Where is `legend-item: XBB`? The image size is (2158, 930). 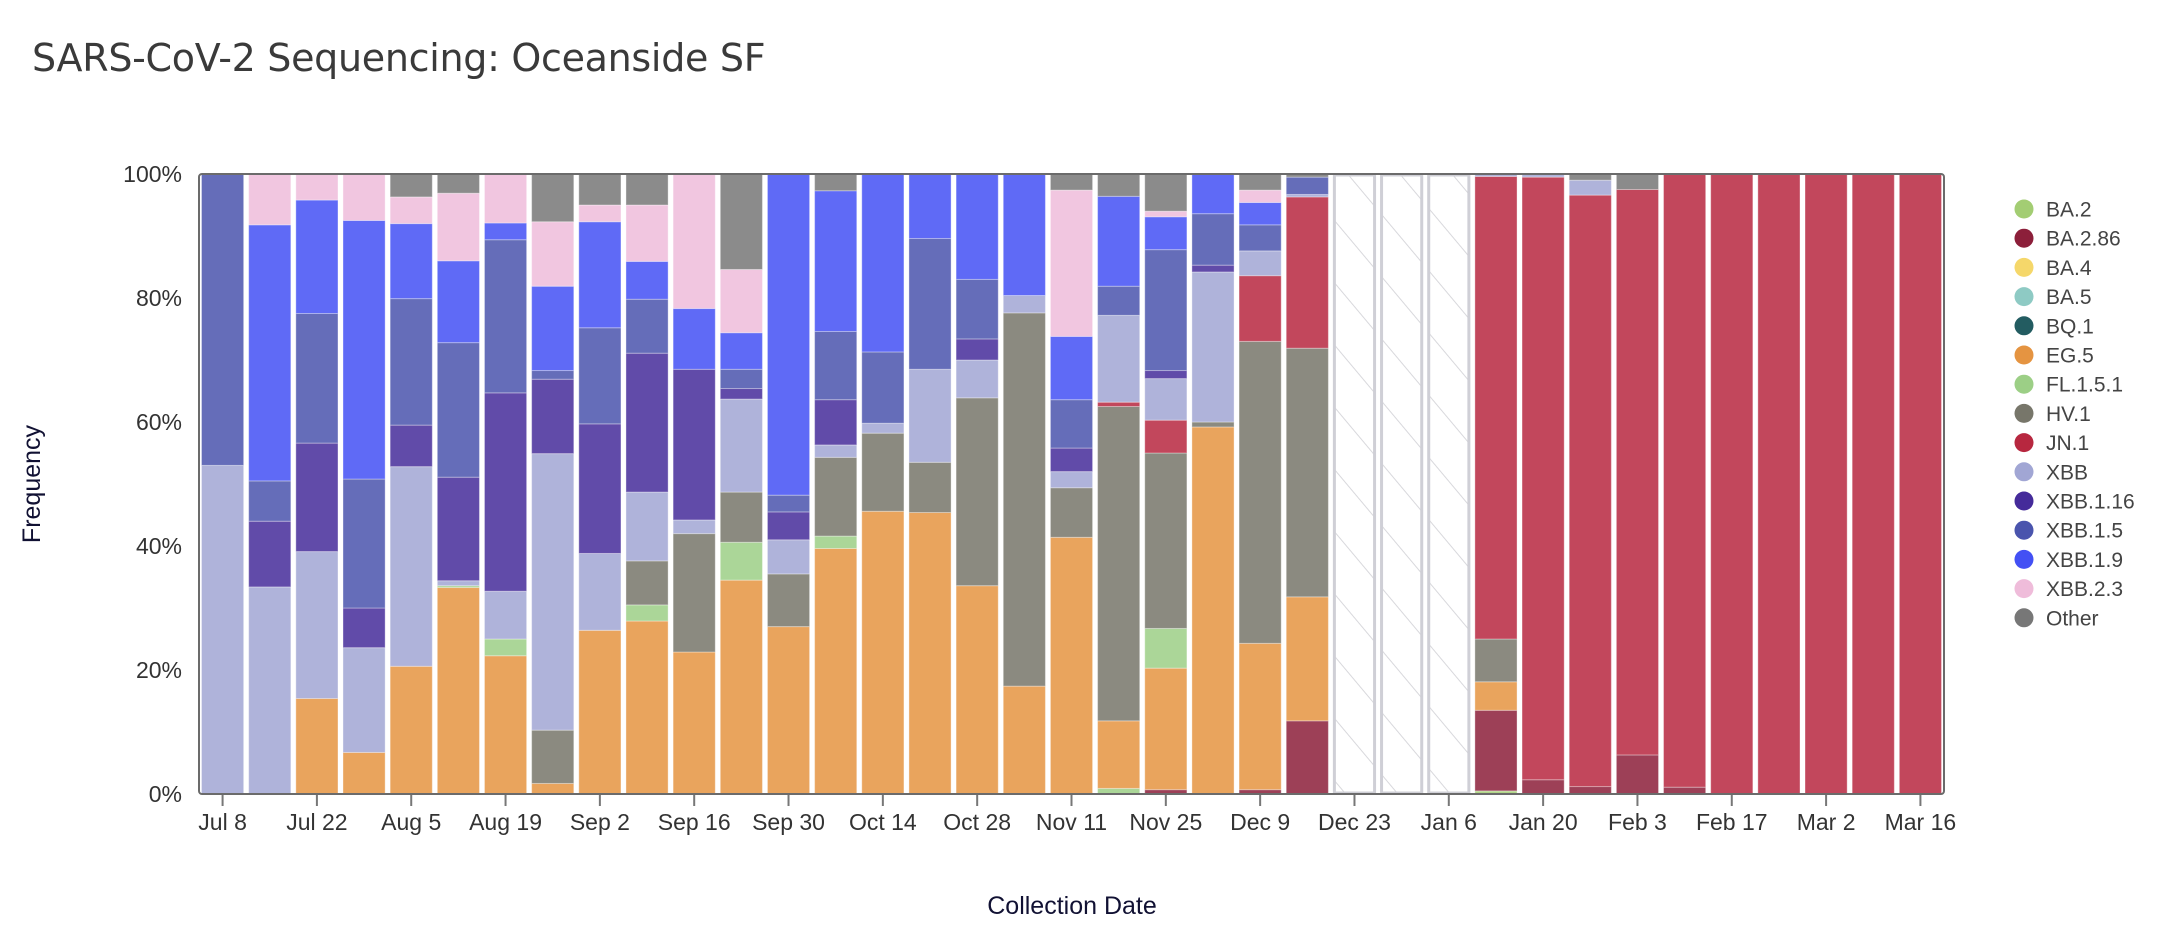
legend-item: XBB is located at coordinates (2051, 472).